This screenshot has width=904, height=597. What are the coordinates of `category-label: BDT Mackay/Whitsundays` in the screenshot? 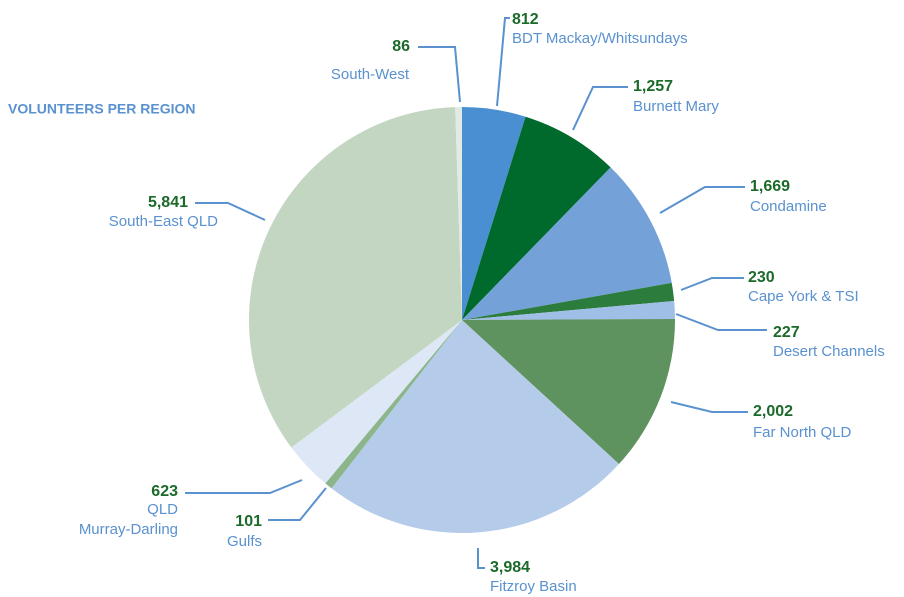 It's located at (600, 38).